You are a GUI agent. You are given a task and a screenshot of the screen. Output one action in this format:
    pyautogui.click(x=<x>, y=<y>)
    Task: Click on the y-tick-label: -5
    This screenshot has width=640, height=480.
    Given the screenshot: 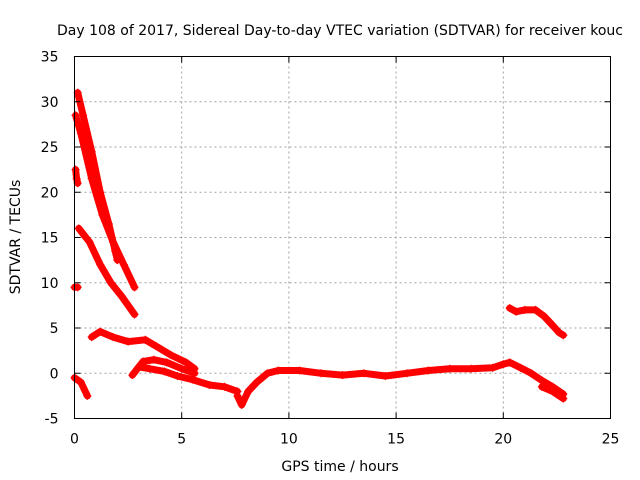 What is the action you would take?
    pyautogui.click(x=52, y=420)
    